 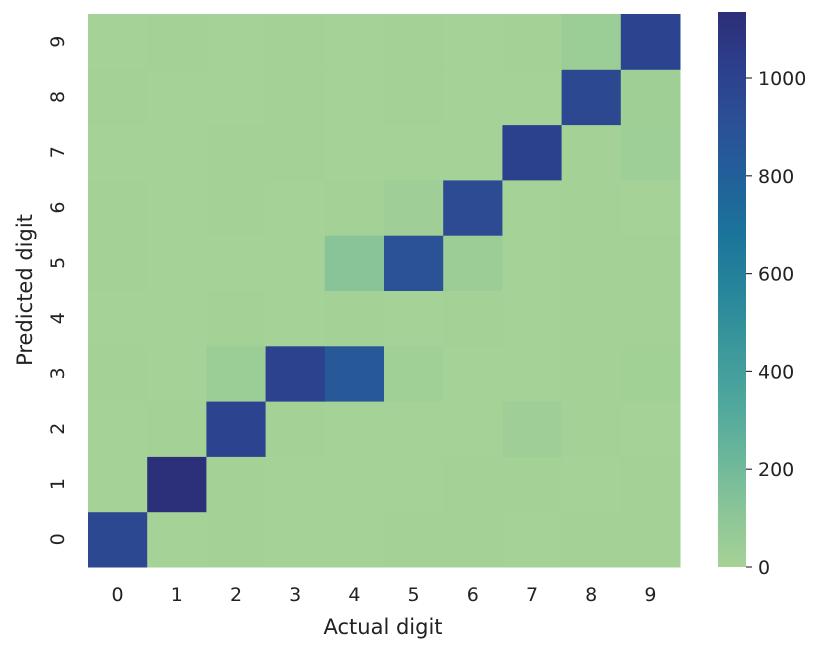 What do you see at coordinates (295, 595) in the screenshot?
I see `x-tick-label: 3` at bounding box center [295, 595].